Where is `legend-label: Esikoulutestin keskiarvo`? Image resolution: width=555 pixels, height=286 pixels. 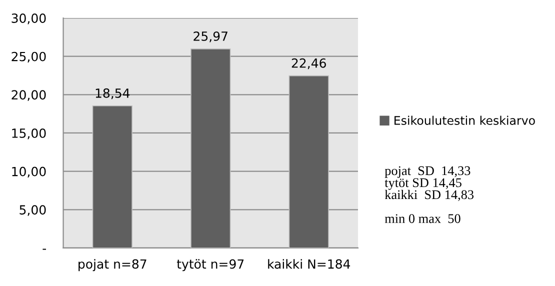
legend-label: Esikoulutestin keskiarvo is located at coordinates (464, 120).